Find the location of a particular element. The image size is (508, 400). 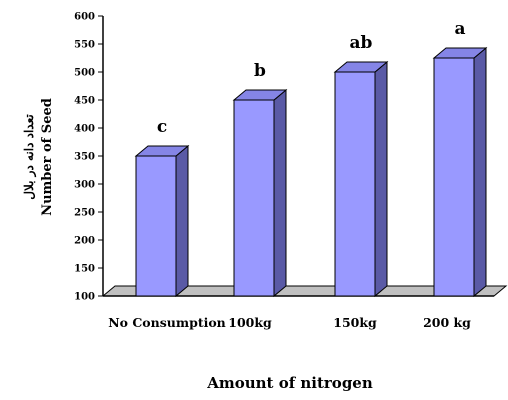

y-tick-label: 100 is located at coordinates (84, 297).